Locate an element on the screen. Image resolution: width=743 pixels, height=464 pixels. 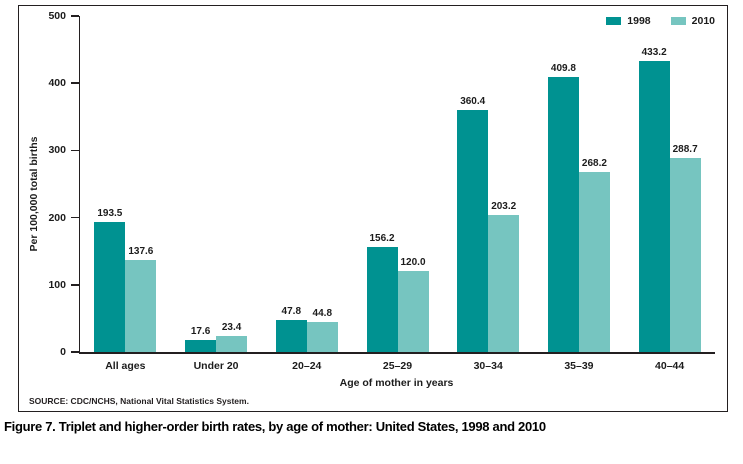
legend-swatch-1998 is located at coordinates (614, 21).